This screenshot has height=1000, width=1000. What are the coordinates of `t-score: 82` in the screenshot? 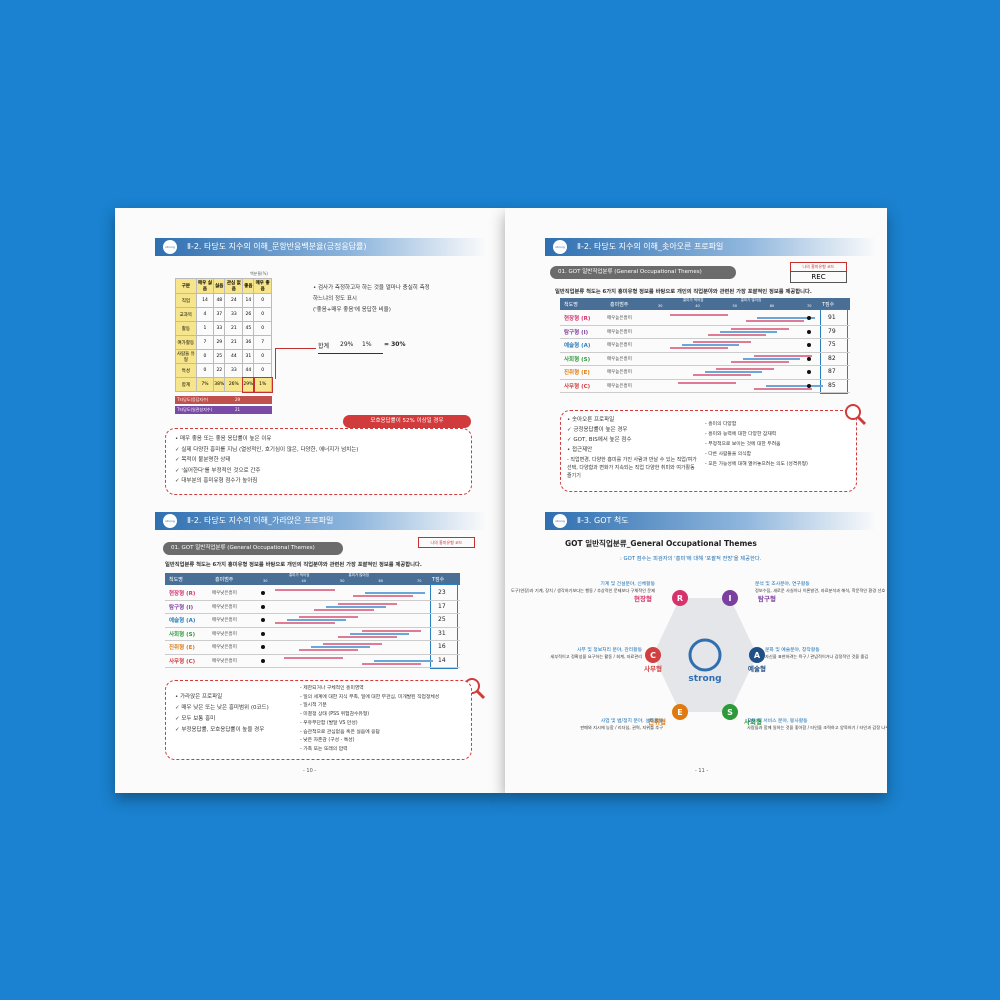 It's located at (832, 358).